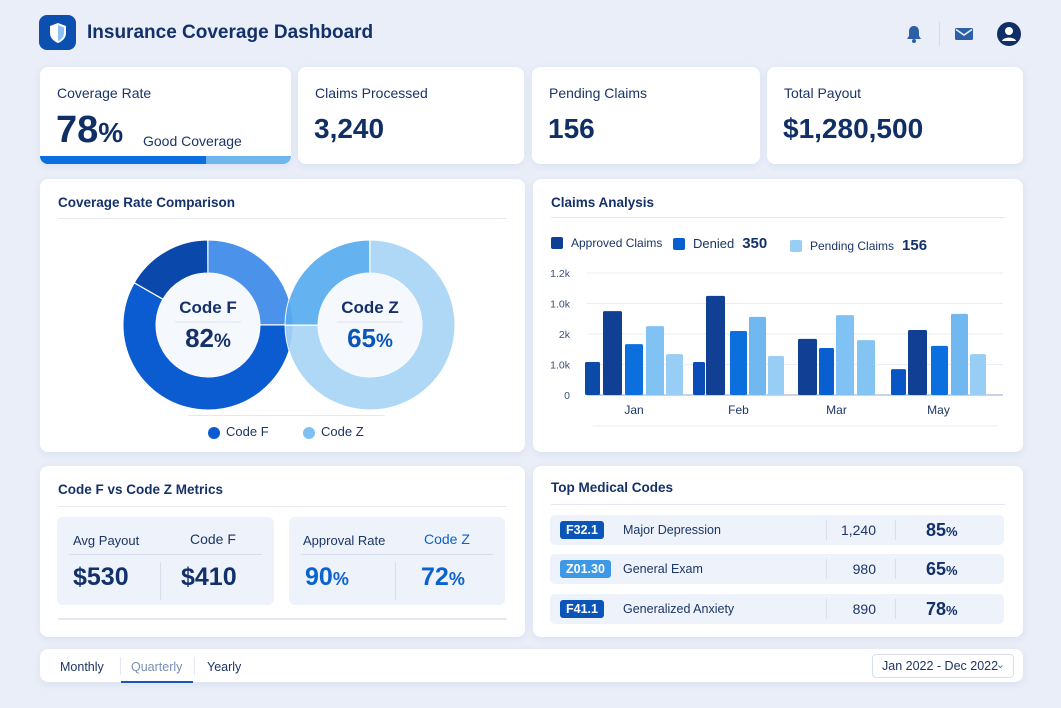 This screenshot has width=1061, height=708. Describe the element at coordinates (224, 667) in the screenshot. I see `tab-yearly: Yearly` at that location.